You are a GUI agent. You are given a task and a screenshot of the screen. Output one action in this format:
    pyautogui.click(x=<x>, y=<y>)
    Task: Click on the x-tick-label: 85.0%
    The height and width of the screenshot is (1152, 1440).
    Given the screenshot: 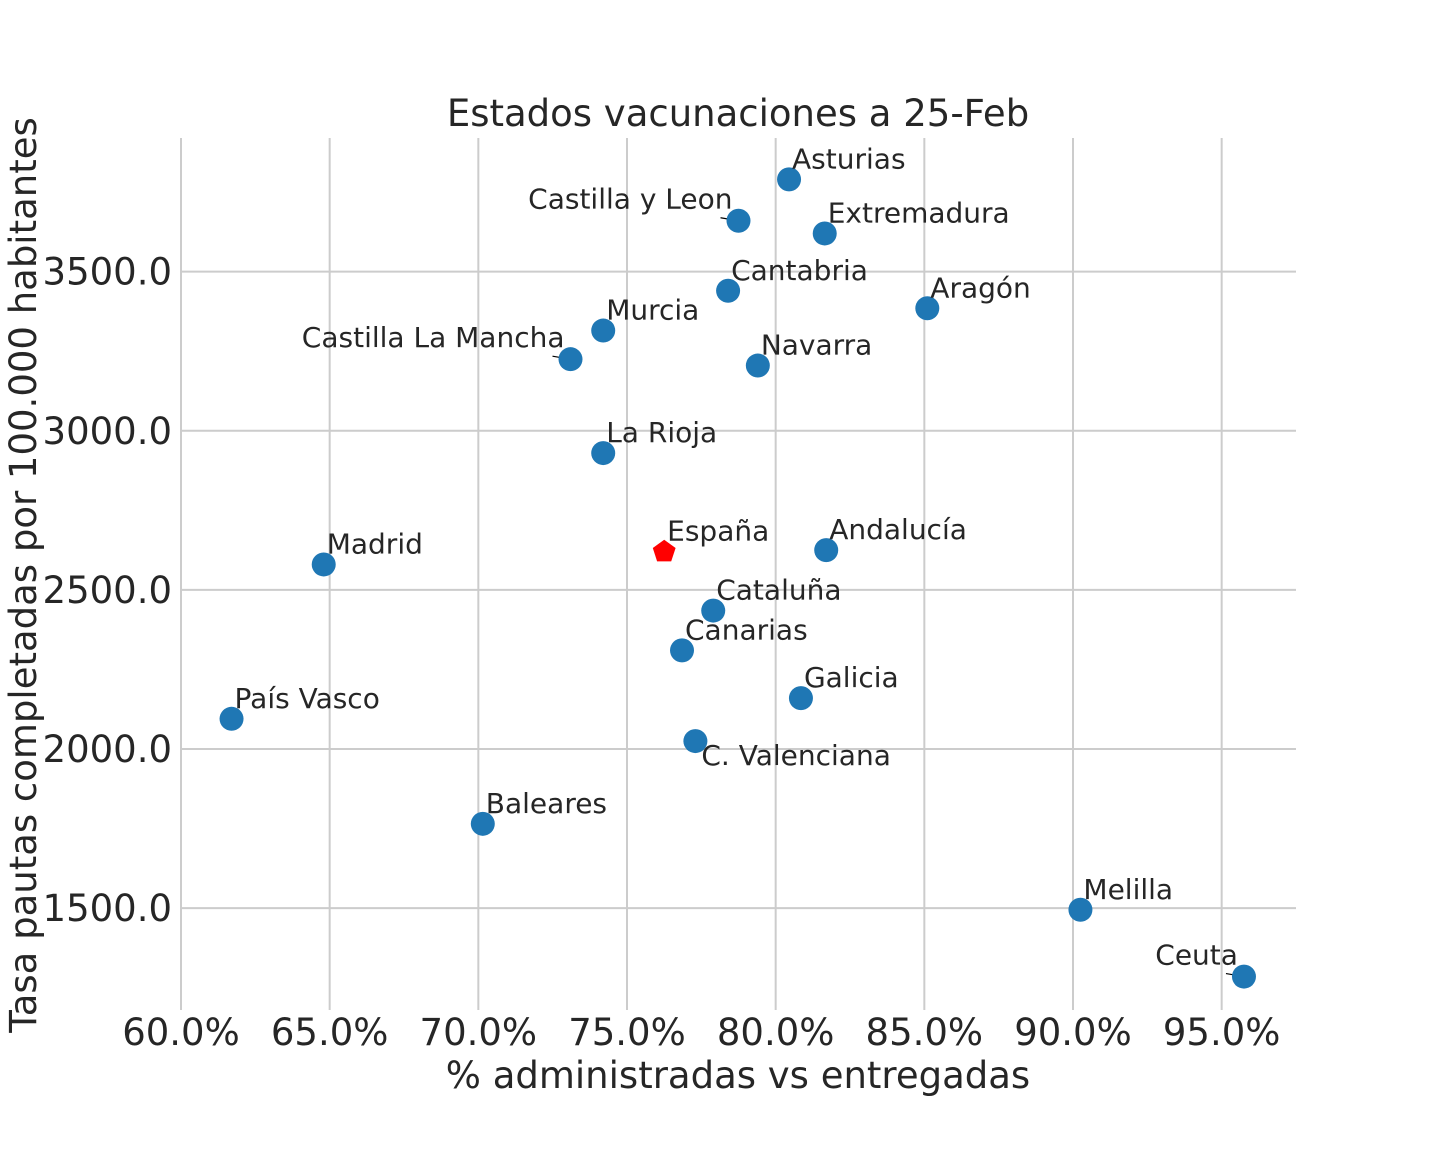 What is the action you would take?
    pyautogui.click(x=925, y=1032)
    